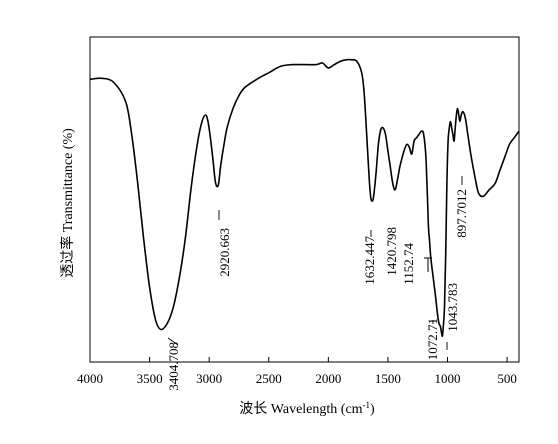 This screenshot has height=444, width=558. Describe the element at coordinates (461, 213) in the screenshot. I see `peak-label: 897.7012` at that location.